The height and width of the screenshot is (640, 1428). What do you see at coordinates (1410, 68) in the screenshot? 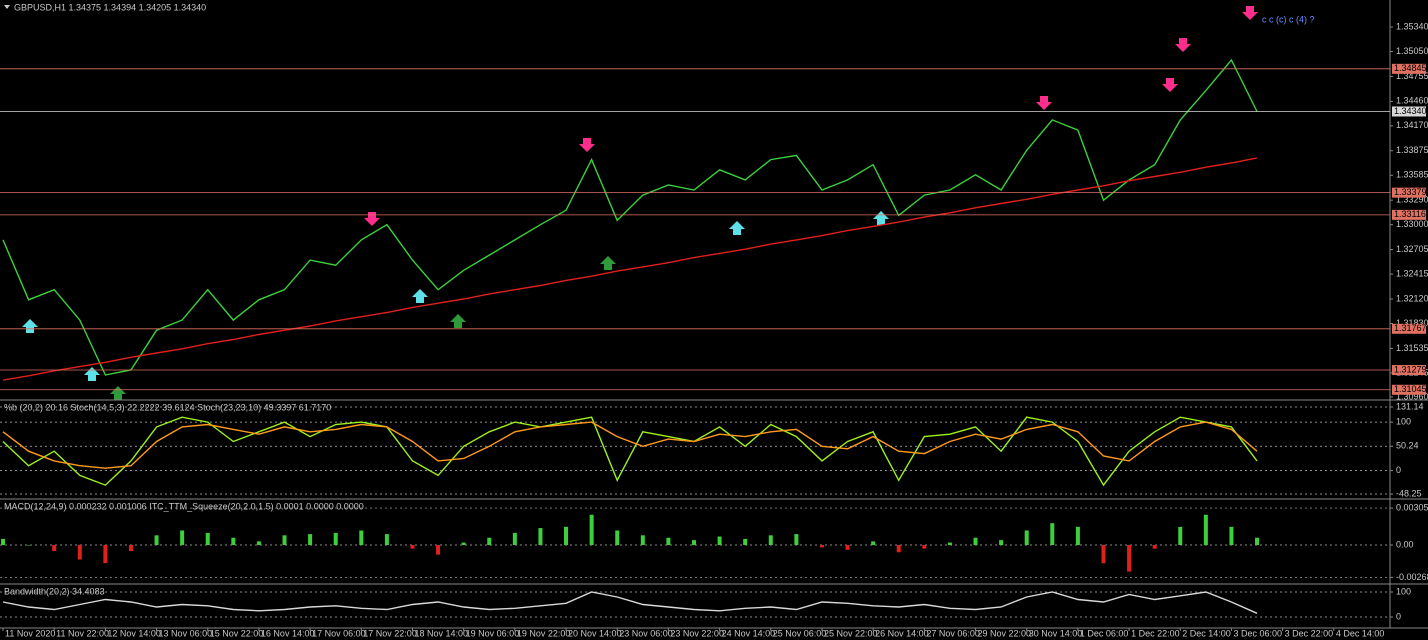
I see `price-level-label: 1.34845` at bounding box center [1410, 68].